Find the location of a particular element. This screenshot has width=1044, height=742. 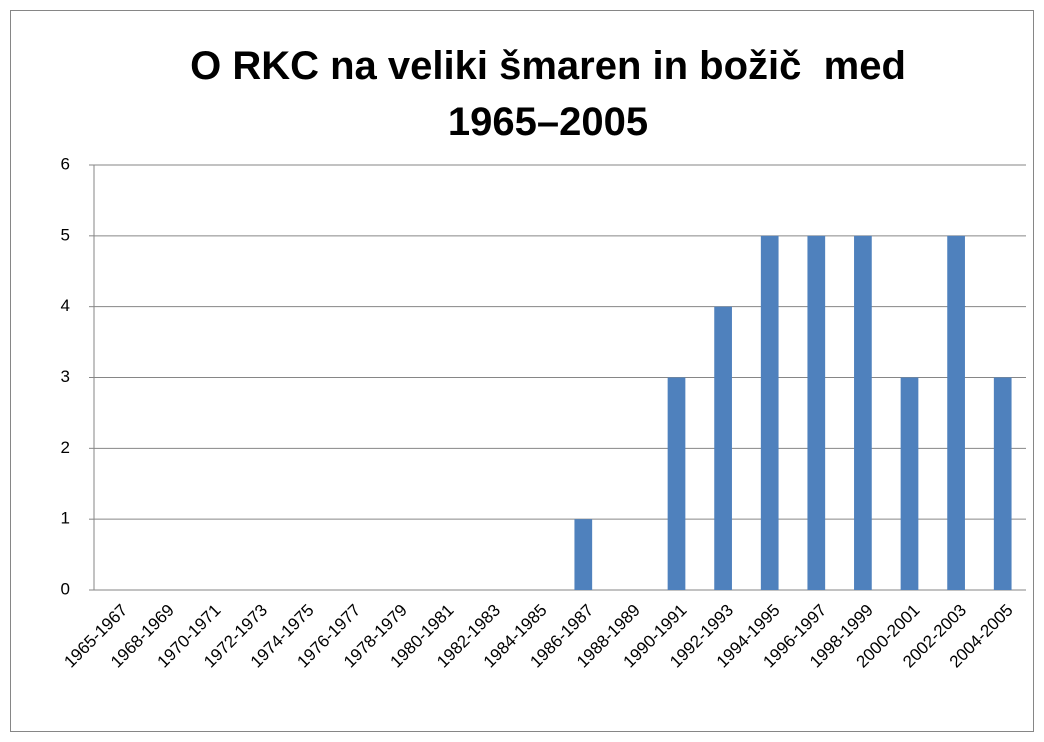

y-tick-label: 3 is located at coordinates (65, 376).